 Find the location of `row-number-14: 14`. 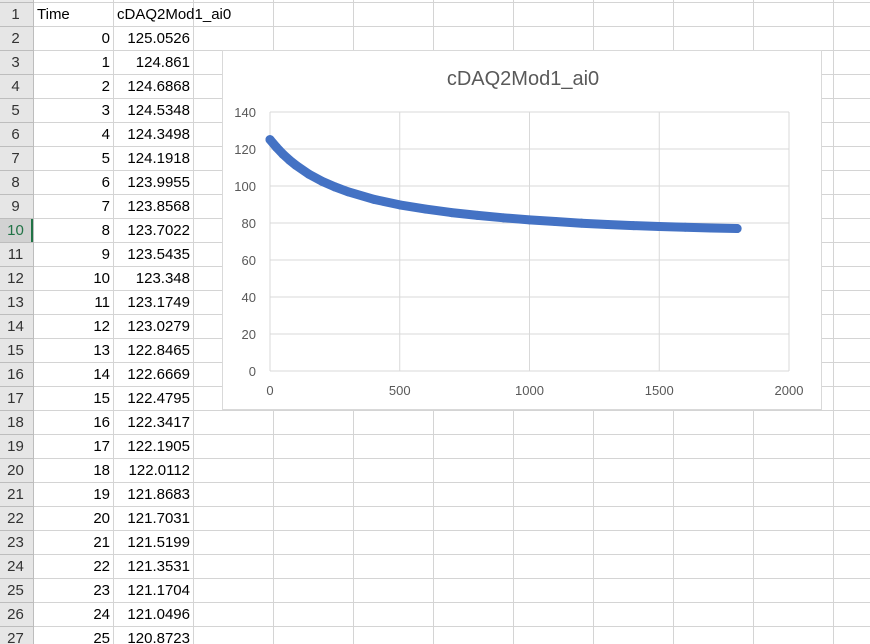

row-number-14: 14 is located at coordinates (15, 326).